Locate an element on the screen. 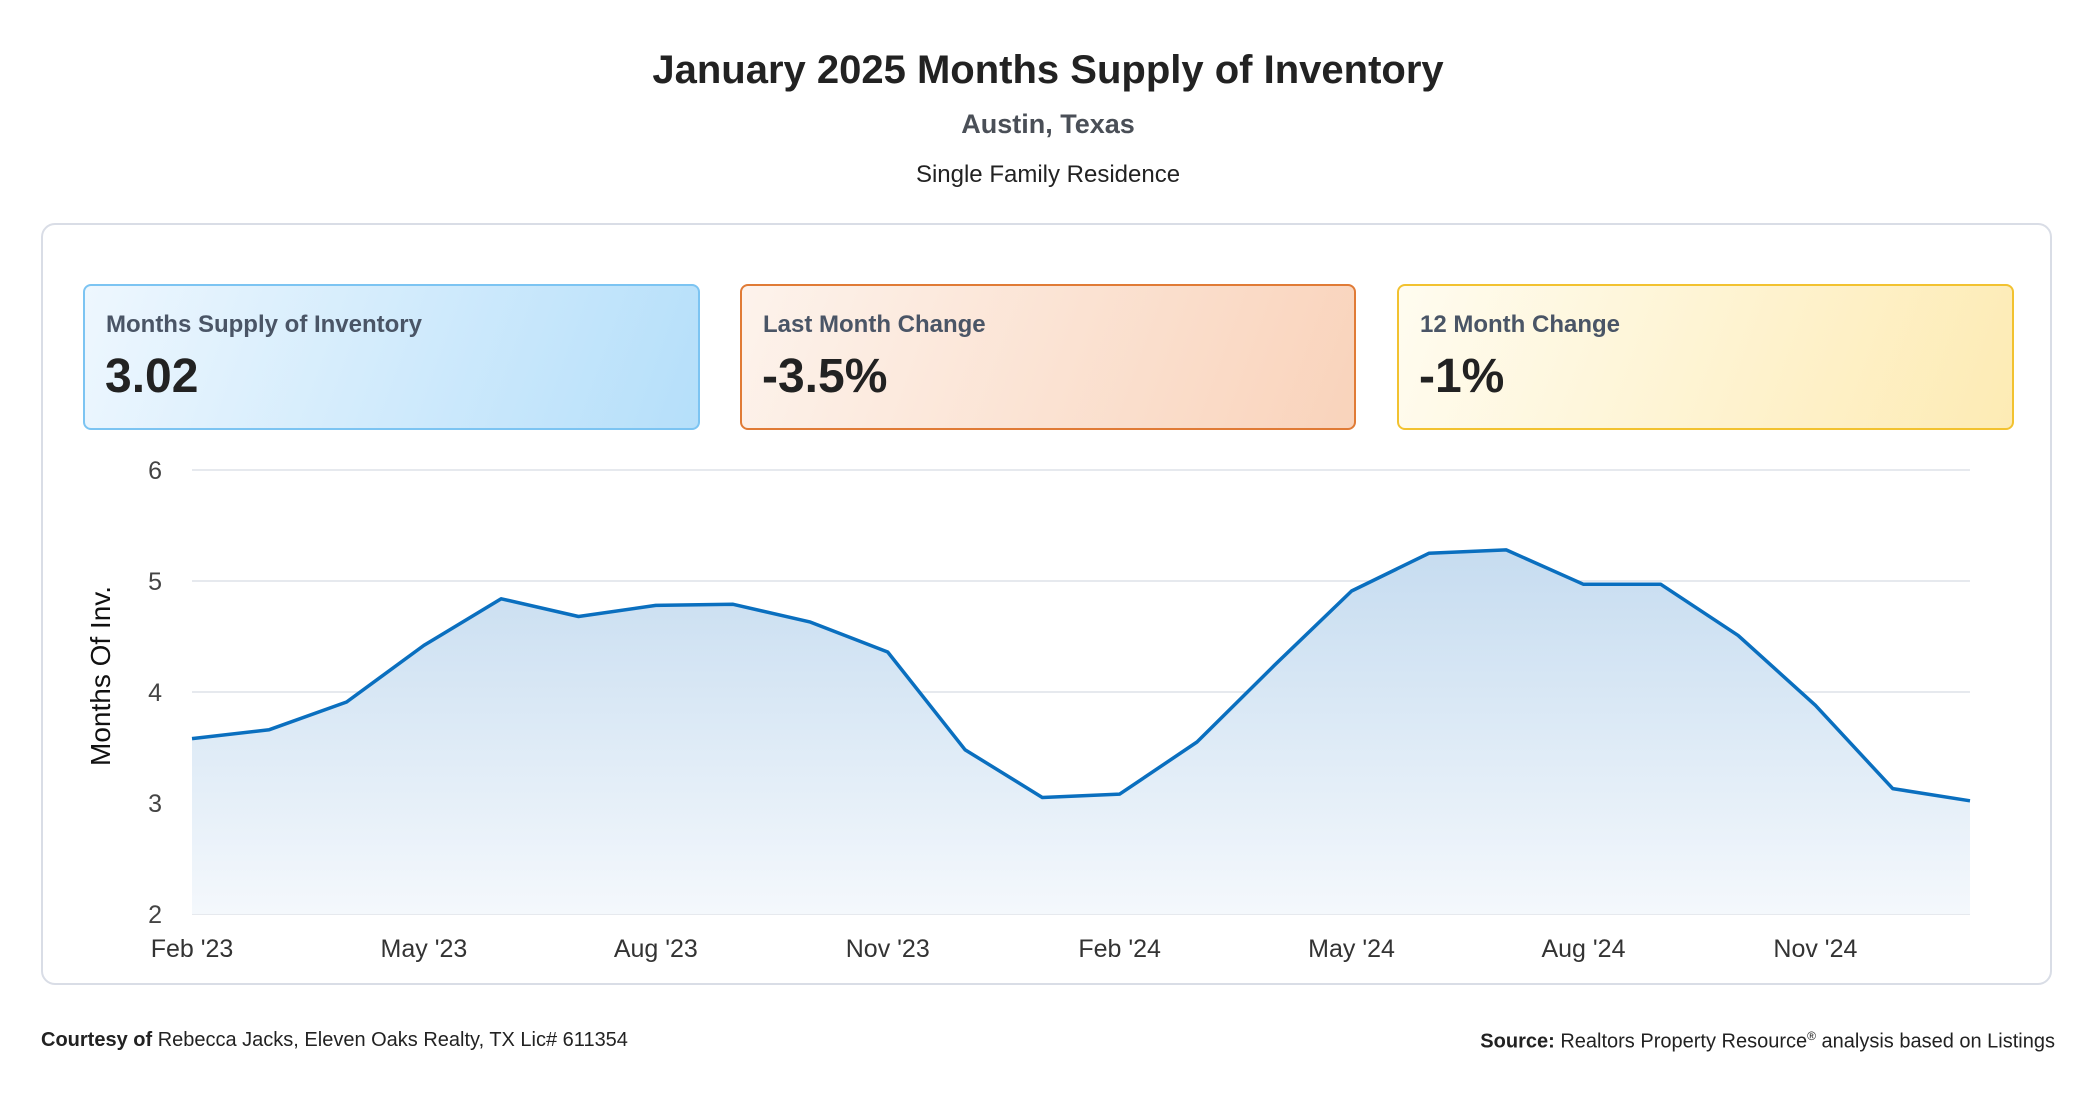  y-tick-label: 4 is located at coordinates (155, 693).